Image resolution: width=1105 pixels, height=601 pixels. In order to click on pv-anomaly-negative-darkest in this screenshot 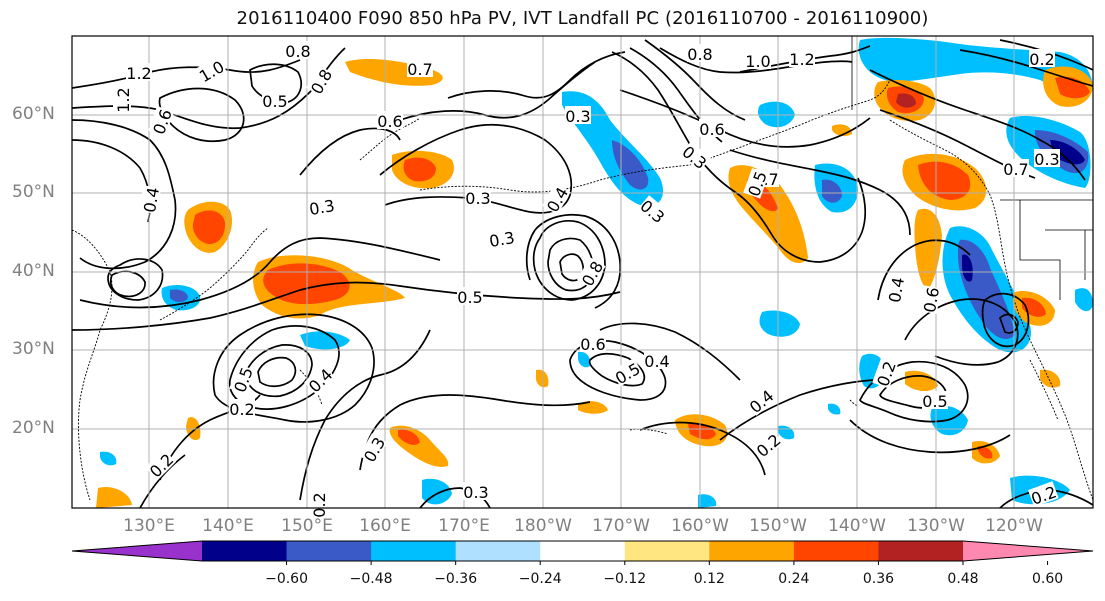, I will do `click(967, 268)`.